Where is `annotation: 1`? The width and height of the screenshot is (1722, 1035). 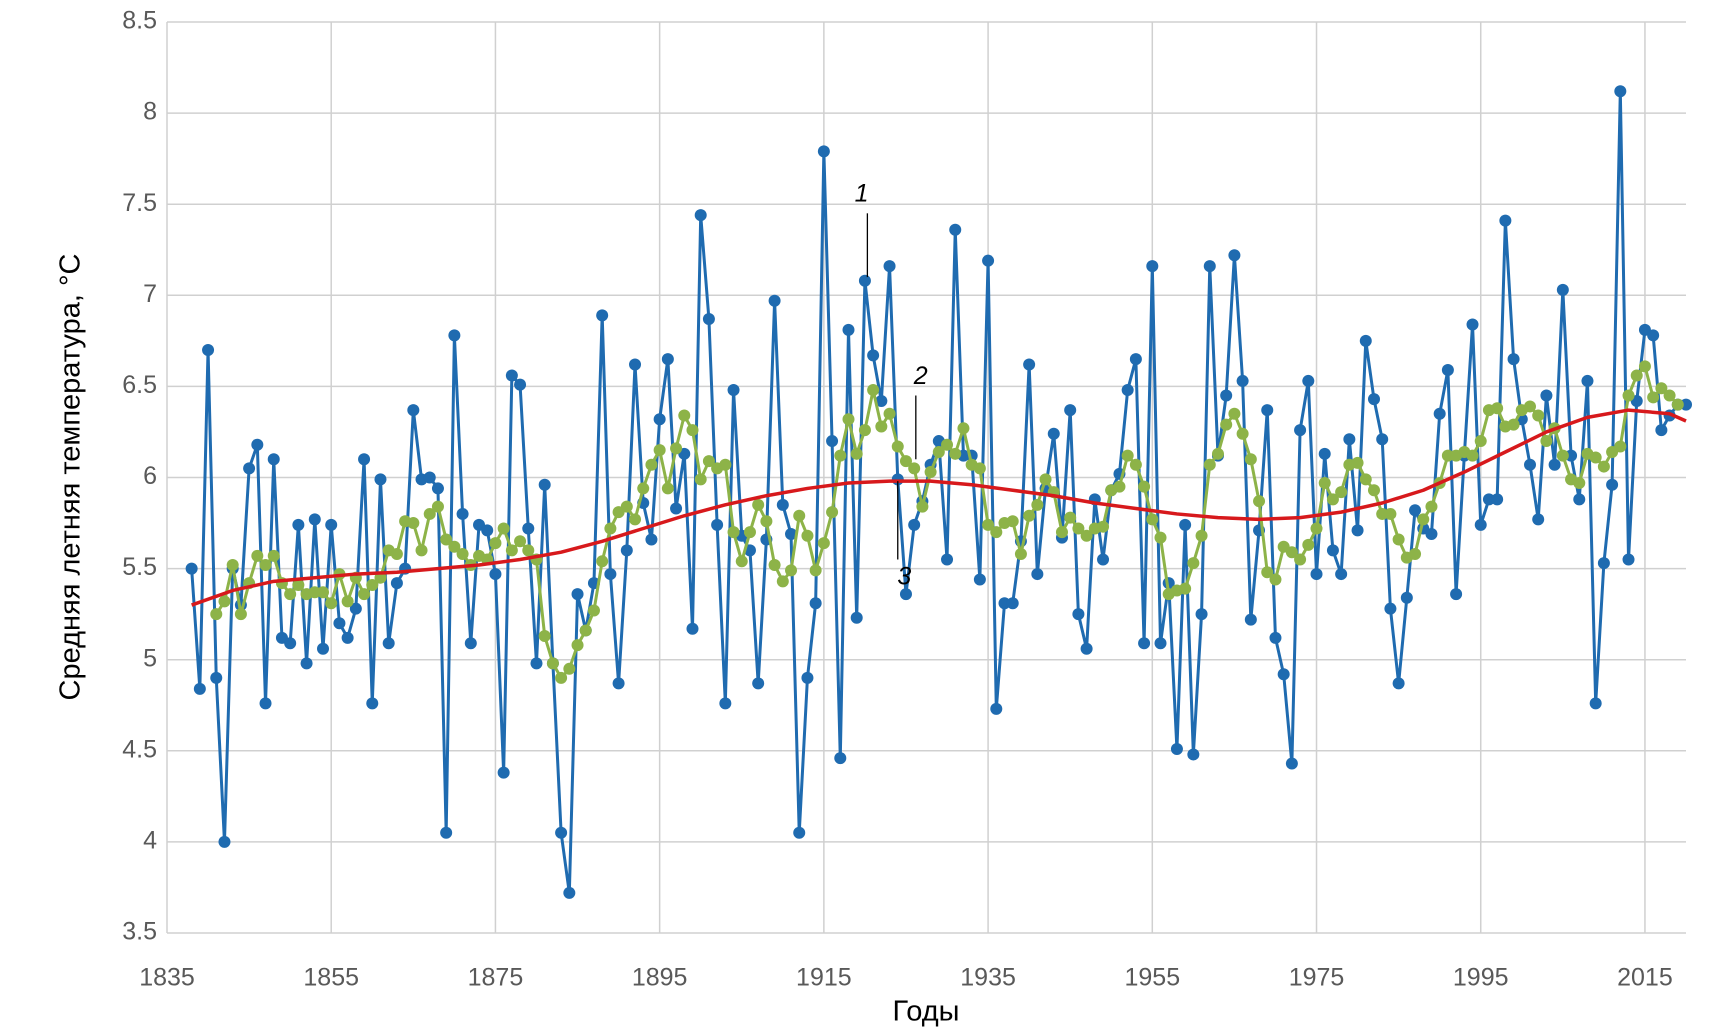
annotation: 1 is located at coordinates (862, 194).